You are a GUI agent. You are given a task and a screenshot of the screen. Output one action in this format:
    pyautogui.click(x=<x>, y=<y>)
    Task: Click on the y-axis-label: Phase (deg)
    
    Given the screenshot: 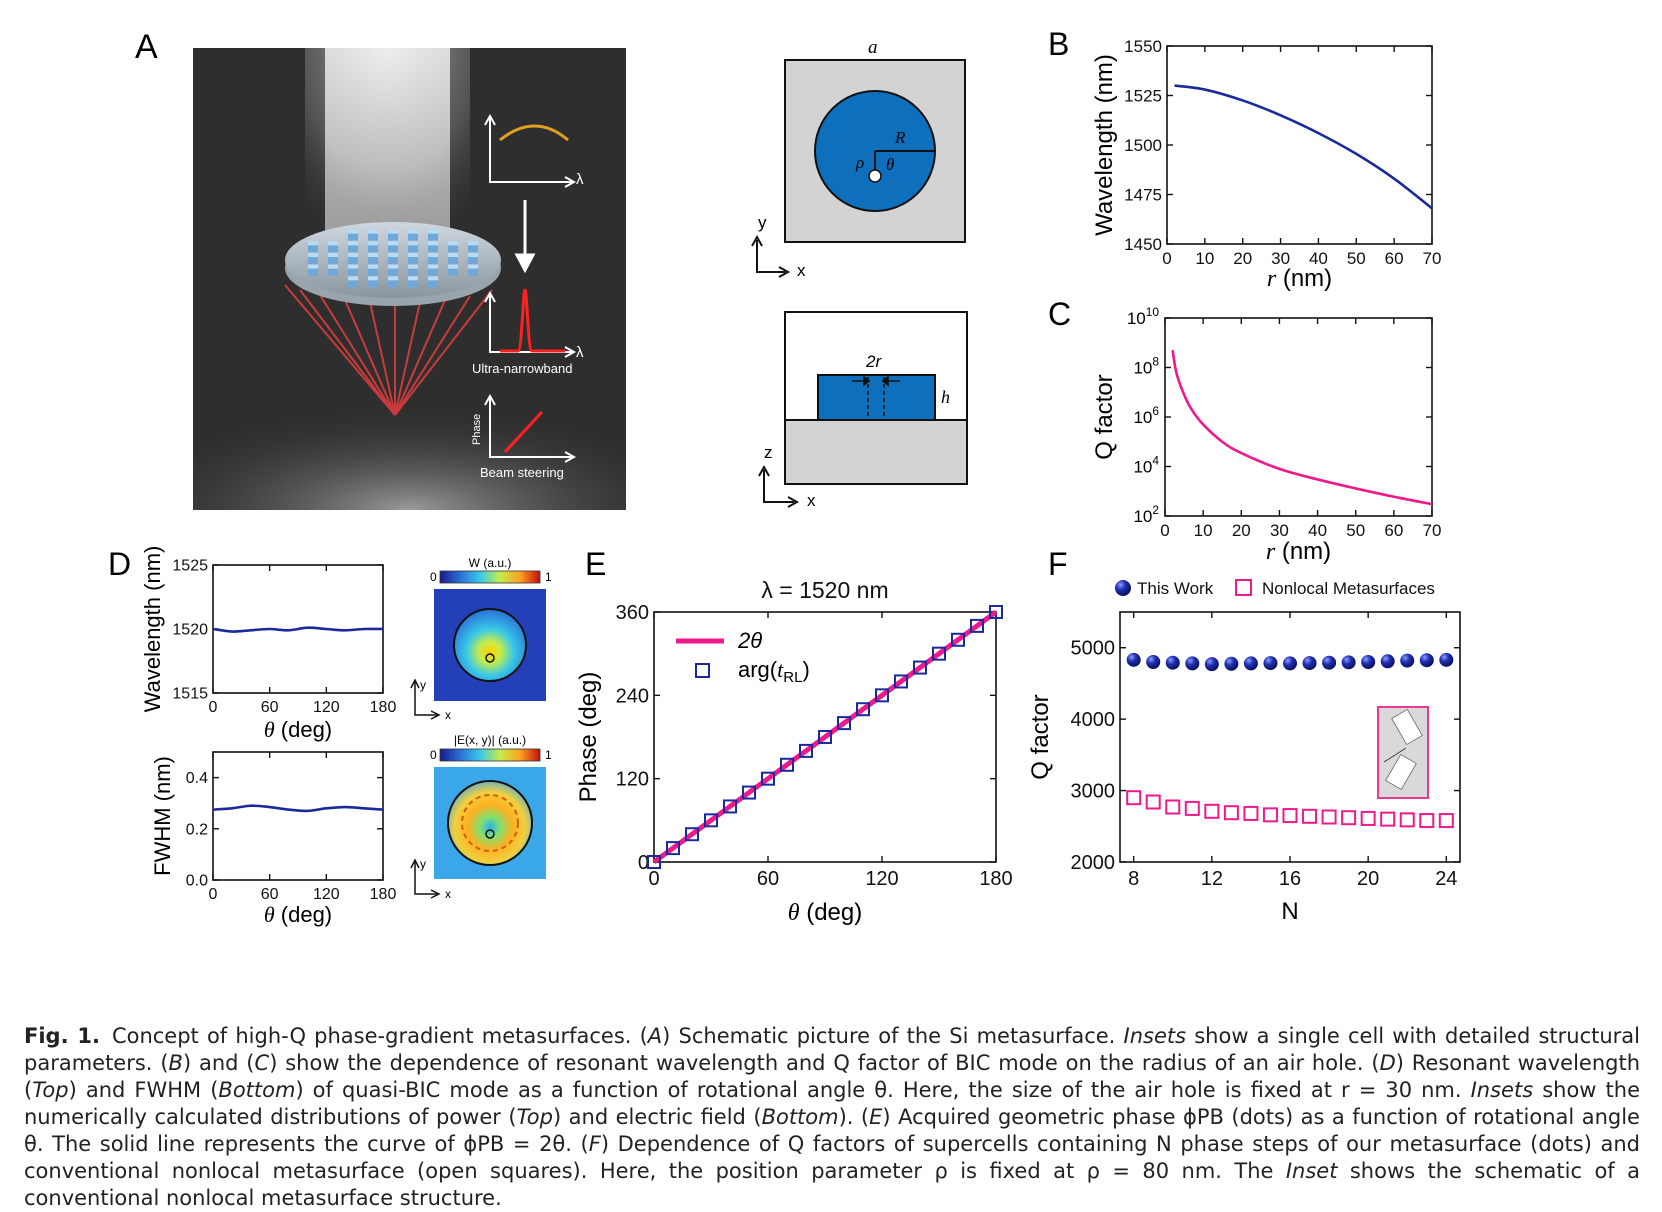 What is the action you would take?
    pyautogui.click(x=588, y=737)
    